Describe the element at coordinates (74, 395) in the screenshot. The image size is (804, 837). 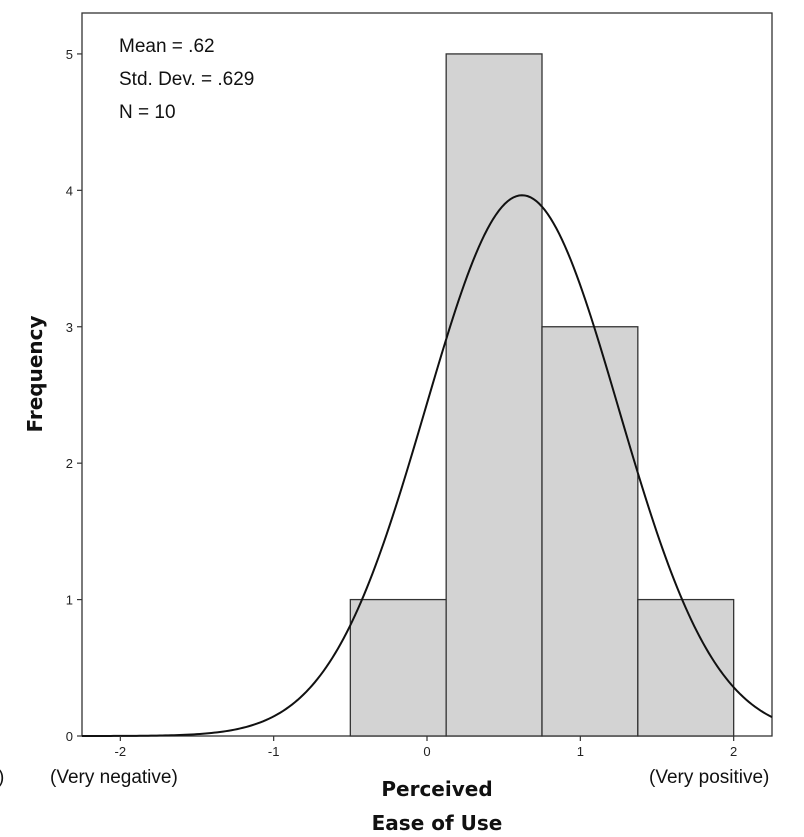
I see `y-axis: 0 1 2 3 4 5` at that location.